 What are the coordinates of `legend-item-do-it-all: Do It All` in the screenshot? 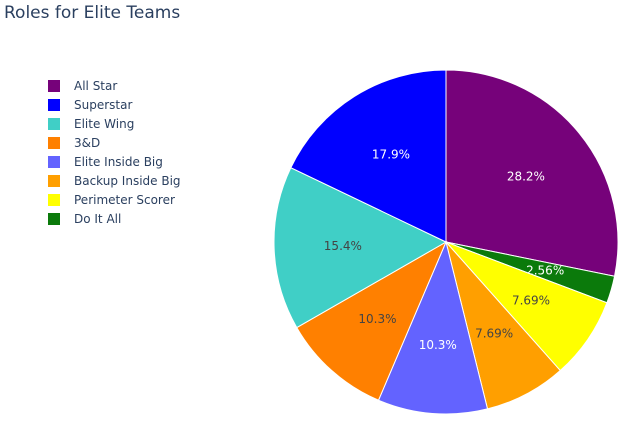 It's located at (114, 218).